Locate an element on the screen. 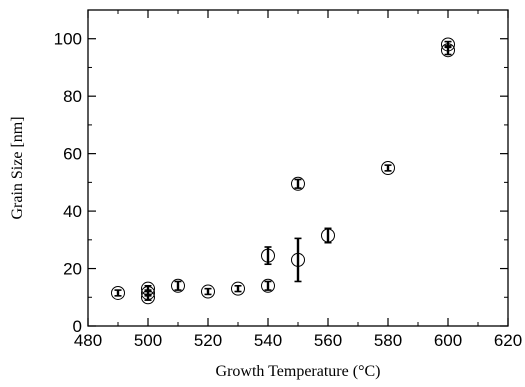 Image resolution: width=525 pixels, height=387 pixels. x-axis-title: Growth Temperature (°C) is located at coordinates (298, 371).